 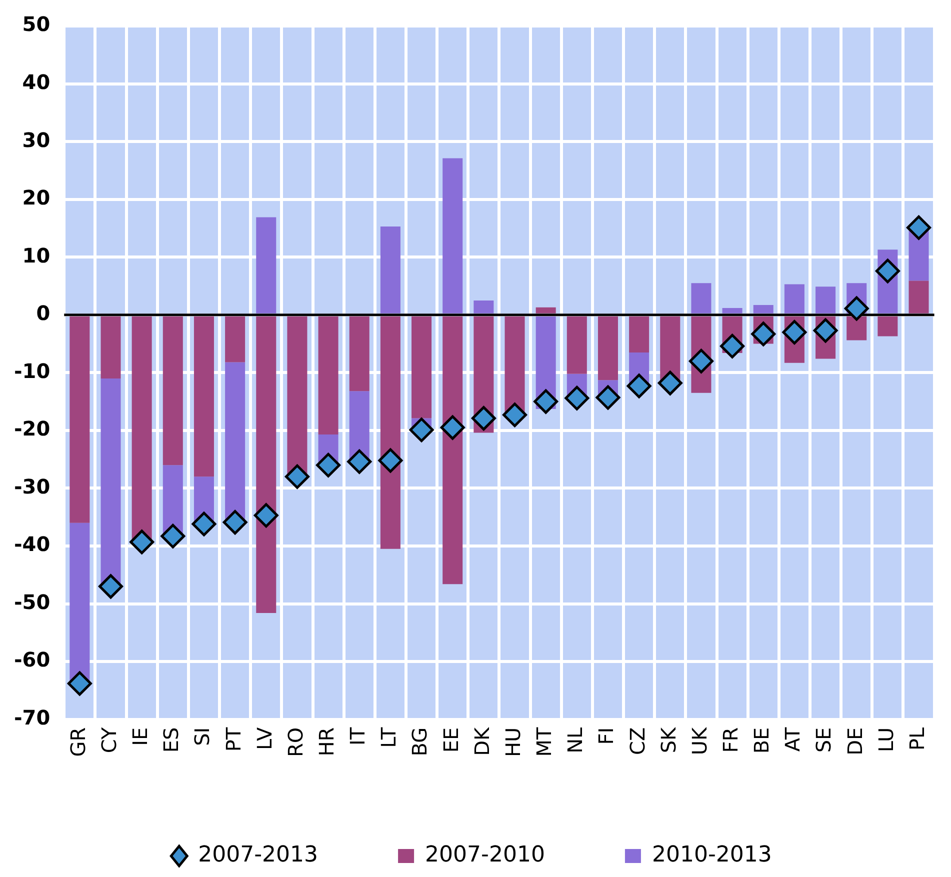 What do you see at coordinates (233, 739) in the screenshot?
I see `x-tick-label: PT` at bounding box center [233, 739].